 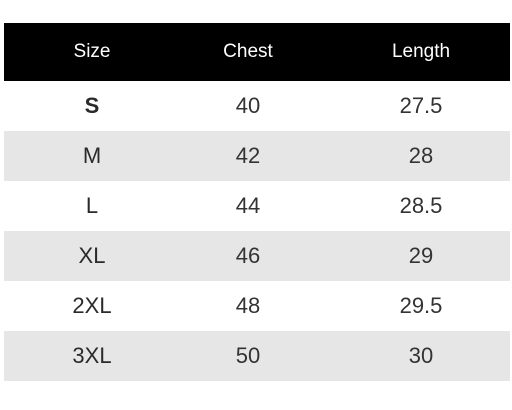 What do you see at coordinates (92, 306) in the screenshot?
I see `size-cell: 2XL` at bounding box center [92, 306].